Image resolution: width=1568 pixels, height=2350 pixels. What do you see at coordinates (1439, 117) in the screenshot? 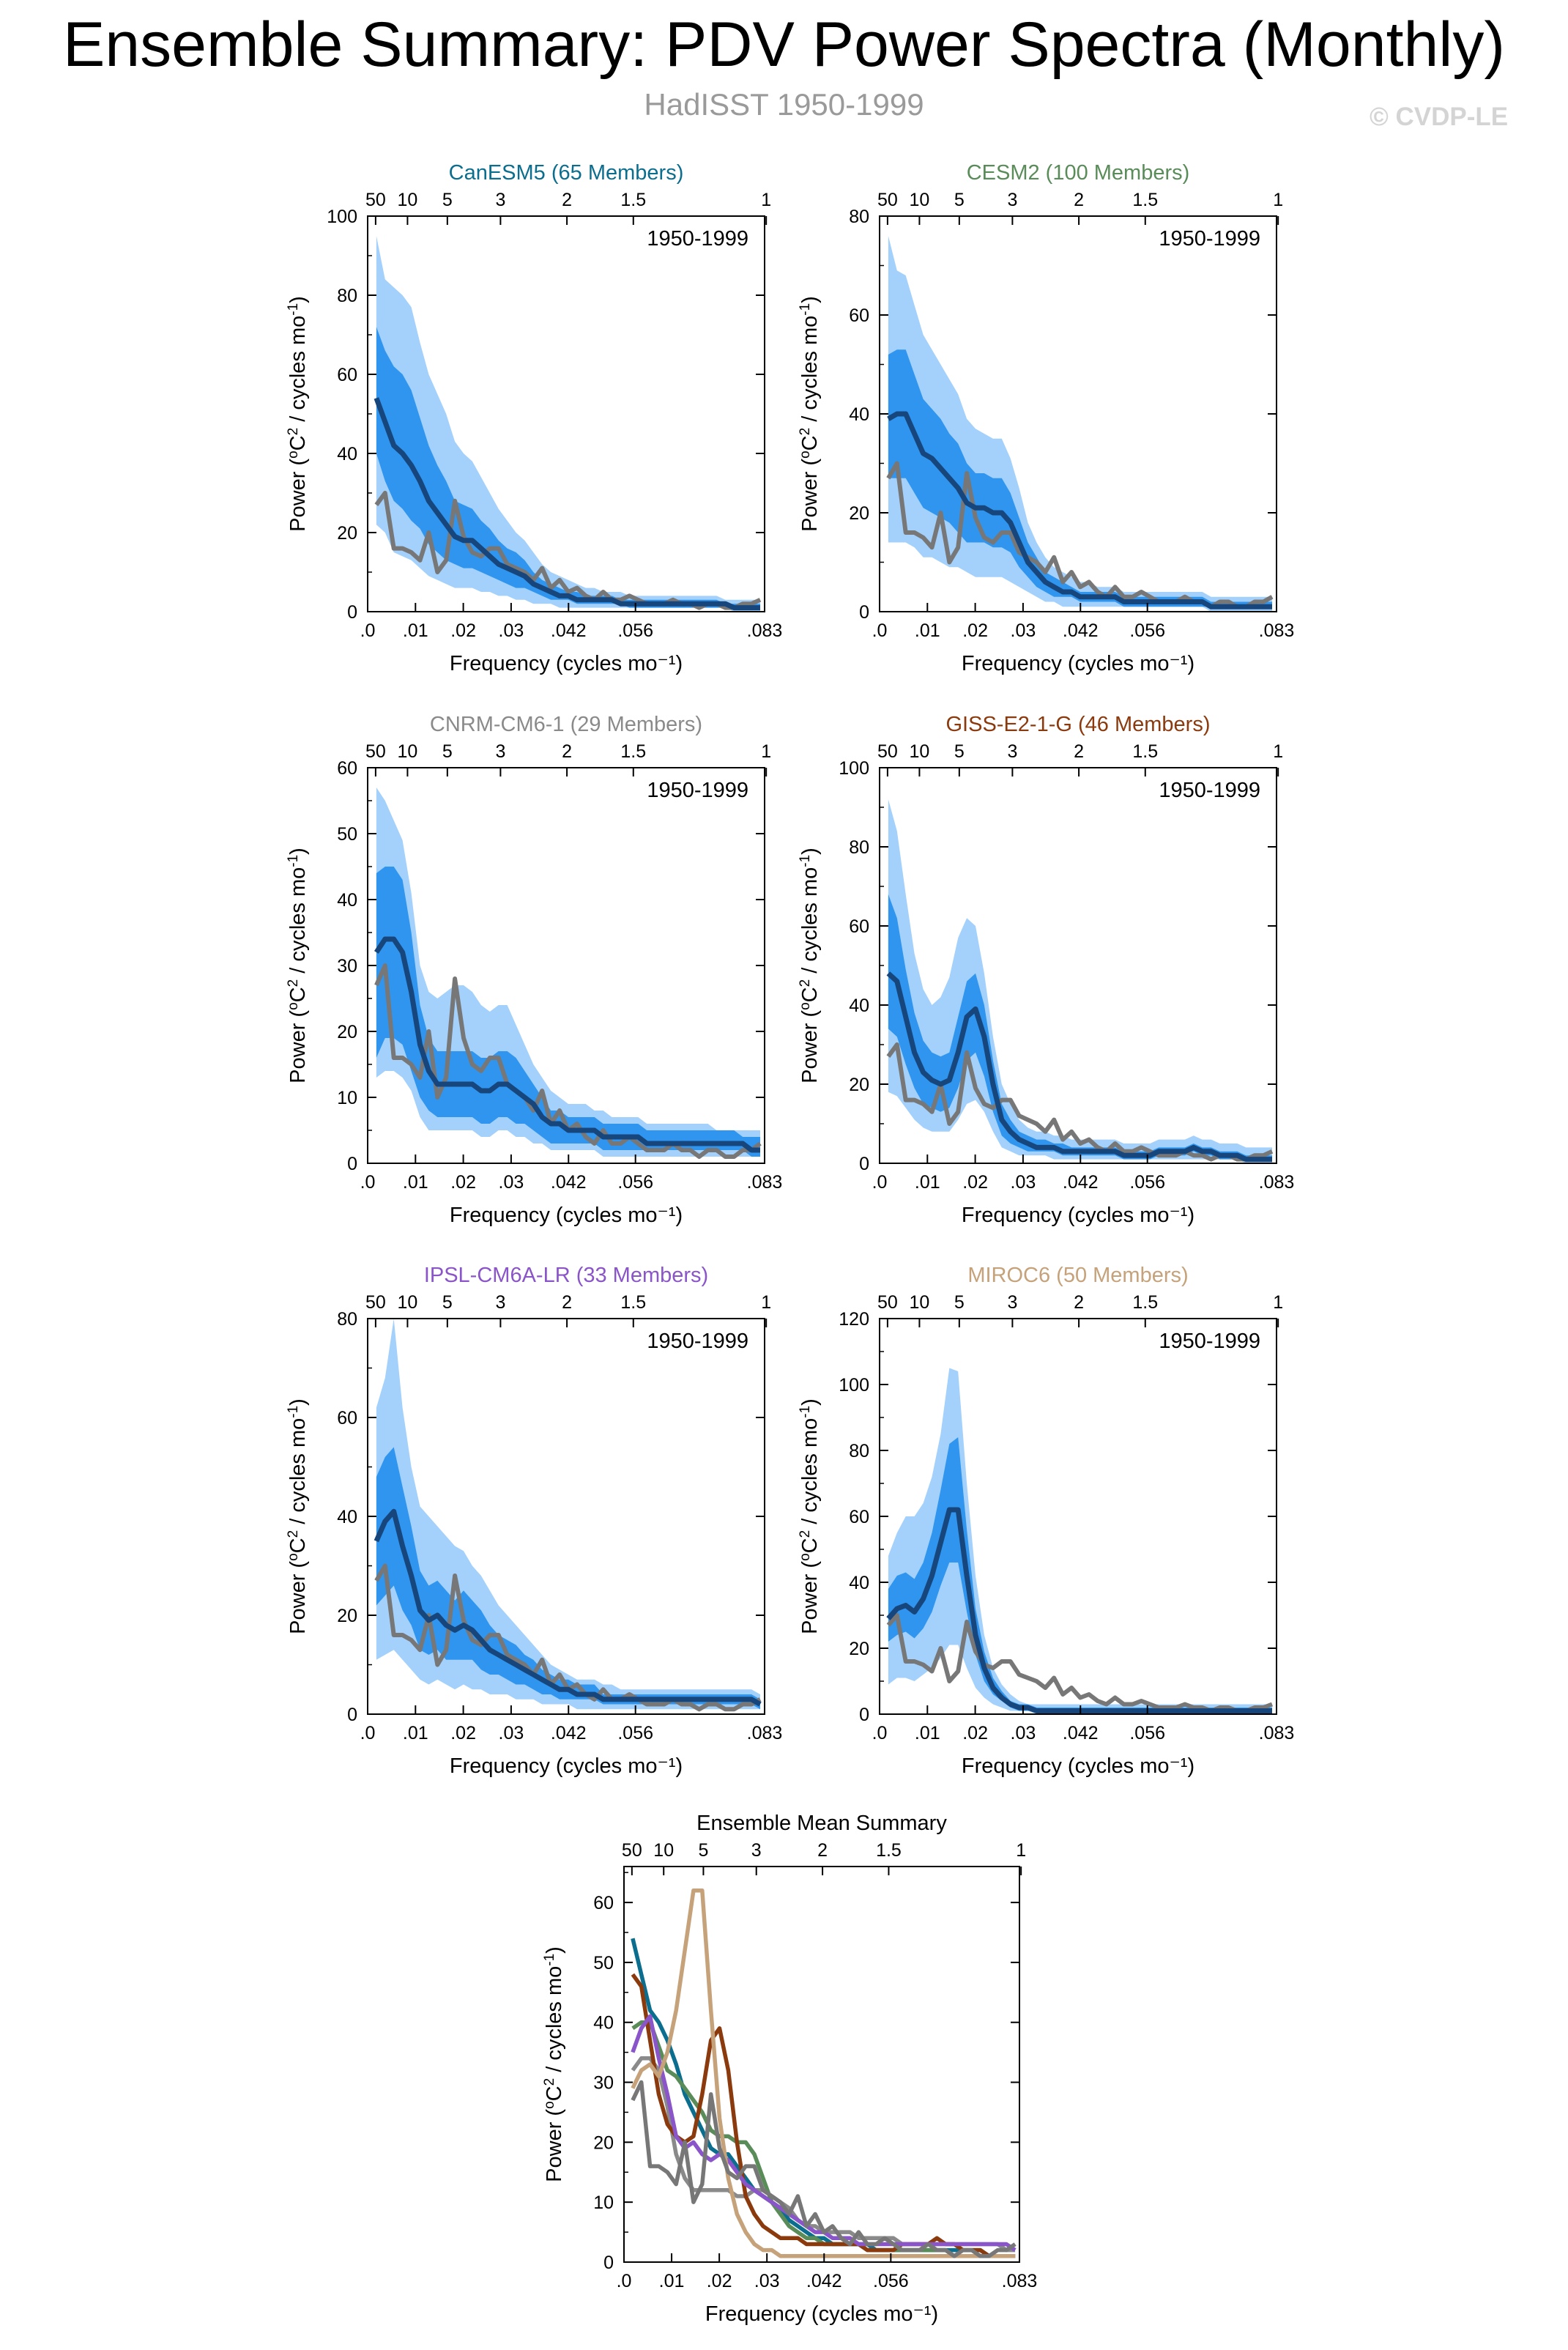
I see `copyright-label: © CVDP-LE` at bounding box center [1439, 117].